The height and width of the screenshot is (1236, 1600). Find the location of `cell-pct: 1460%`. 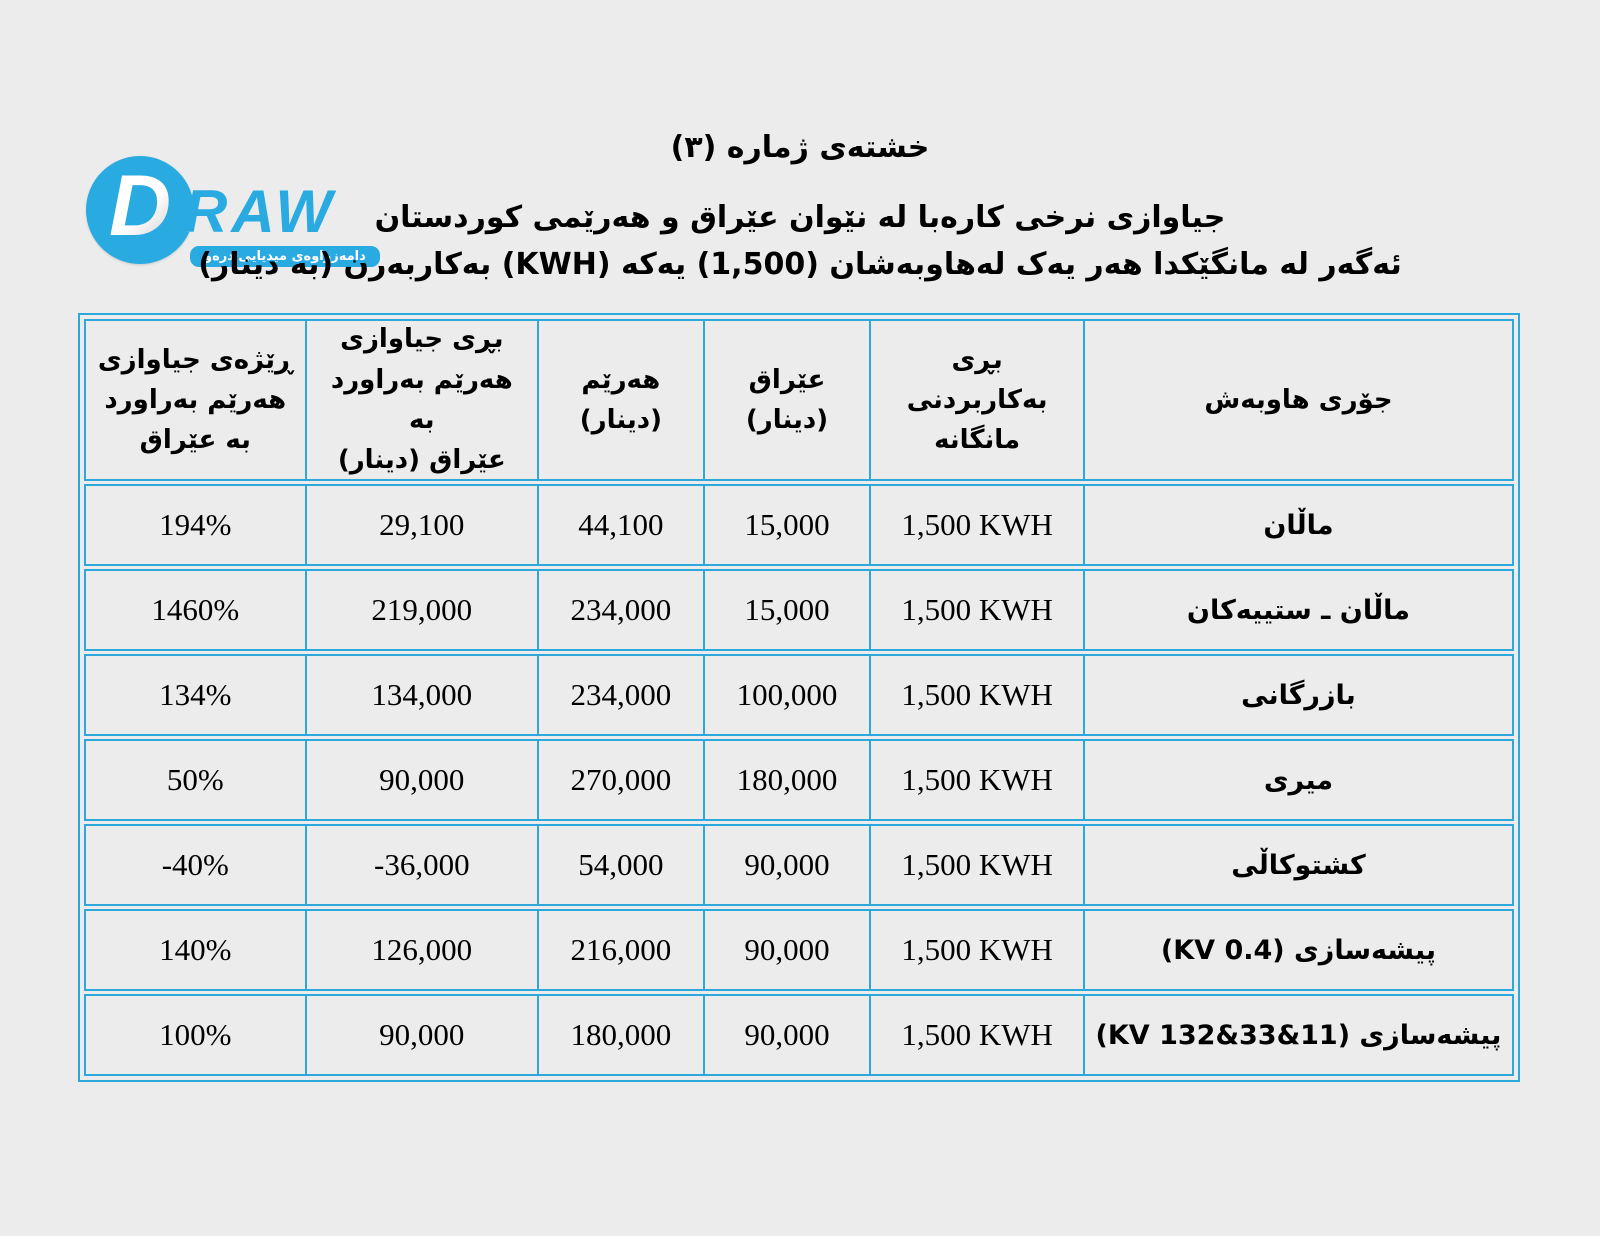

cell-pct: 1460% is located at coordinates (195, 609).